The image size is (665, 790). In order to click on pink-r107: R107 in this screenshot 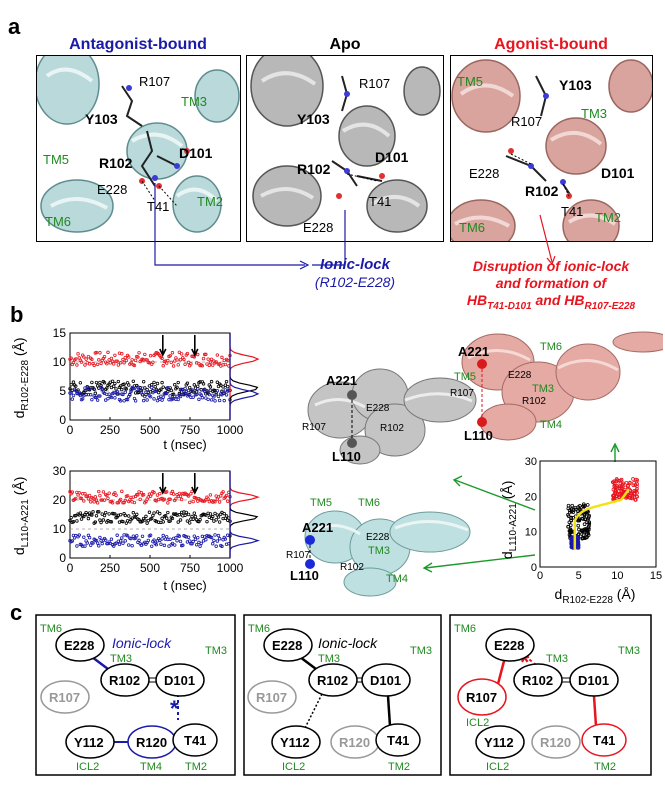, I will do `click(462, 393)`.